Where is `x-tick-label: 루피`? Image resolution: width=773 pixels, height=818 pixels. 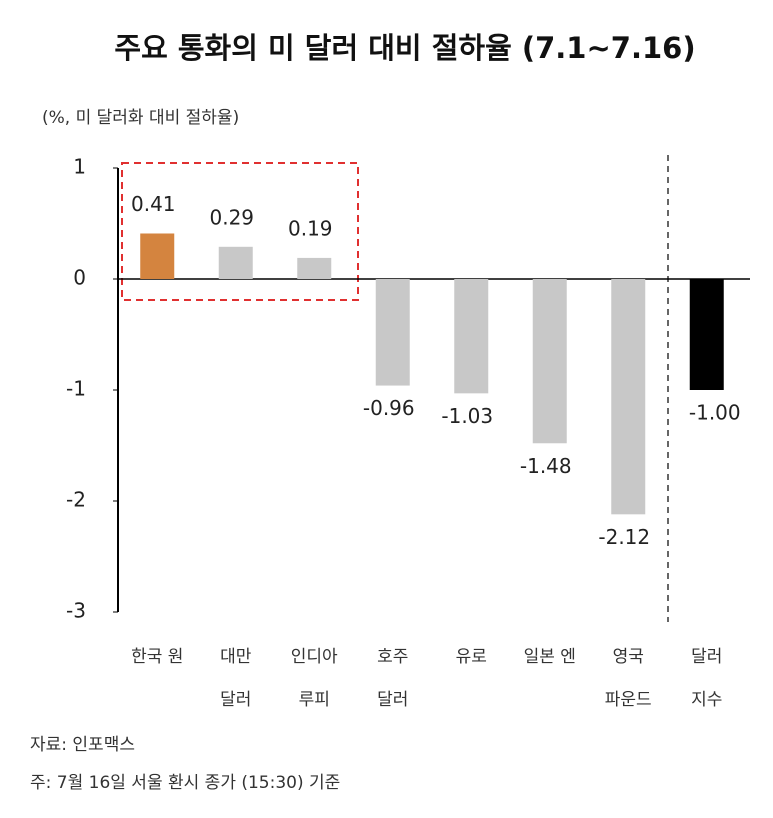
x-tick-label: 루피 is located at coordinates (314, 700).